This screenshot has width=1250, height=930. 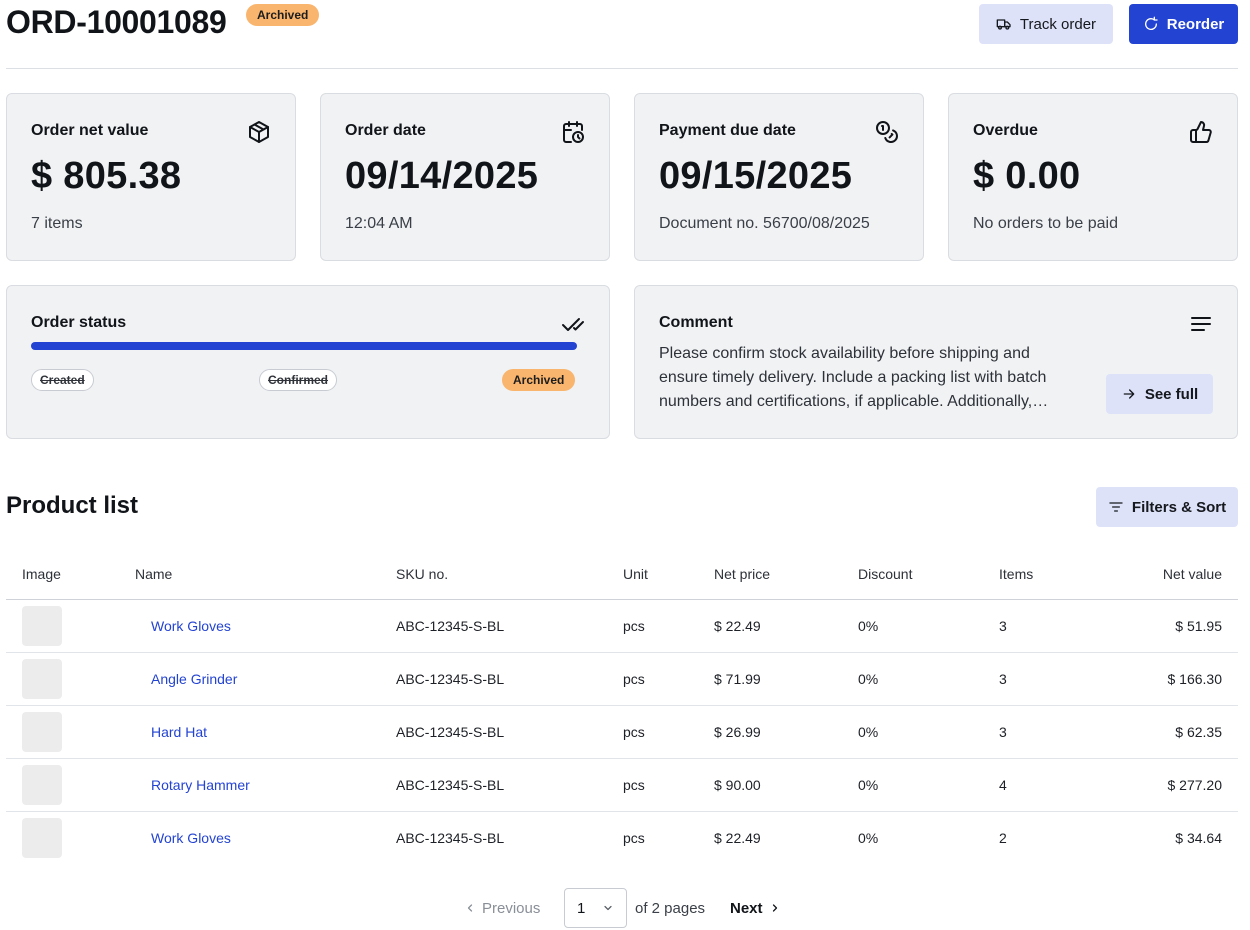 I want to click on column-header-net-price: Net price, so click(x=786, y=575).